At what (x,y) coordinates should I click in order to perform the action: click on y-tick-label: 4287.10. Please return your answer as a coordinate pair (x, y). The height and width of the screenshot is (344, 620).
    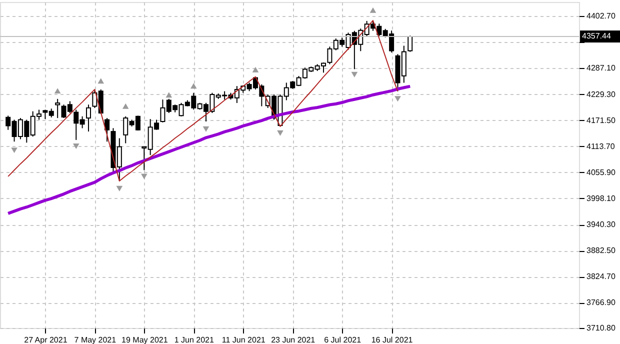
    Looking at the image, I should click on (601, 68).